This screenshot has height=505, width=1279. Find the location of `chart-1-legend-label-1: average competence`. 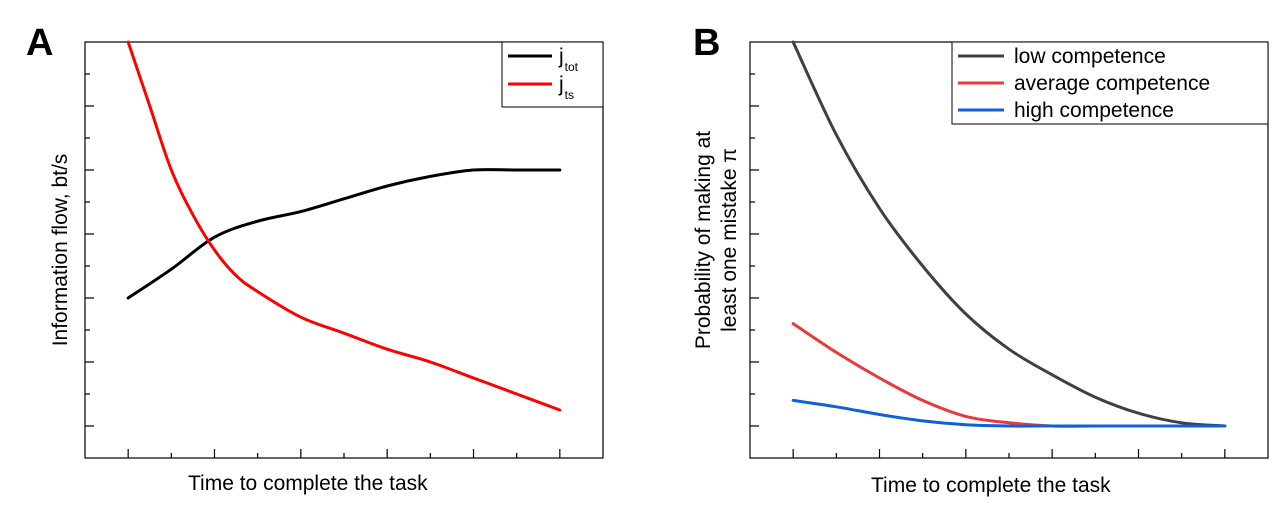

chart-1-legend-label-1: average competence is located at coordinates (1112, 83).